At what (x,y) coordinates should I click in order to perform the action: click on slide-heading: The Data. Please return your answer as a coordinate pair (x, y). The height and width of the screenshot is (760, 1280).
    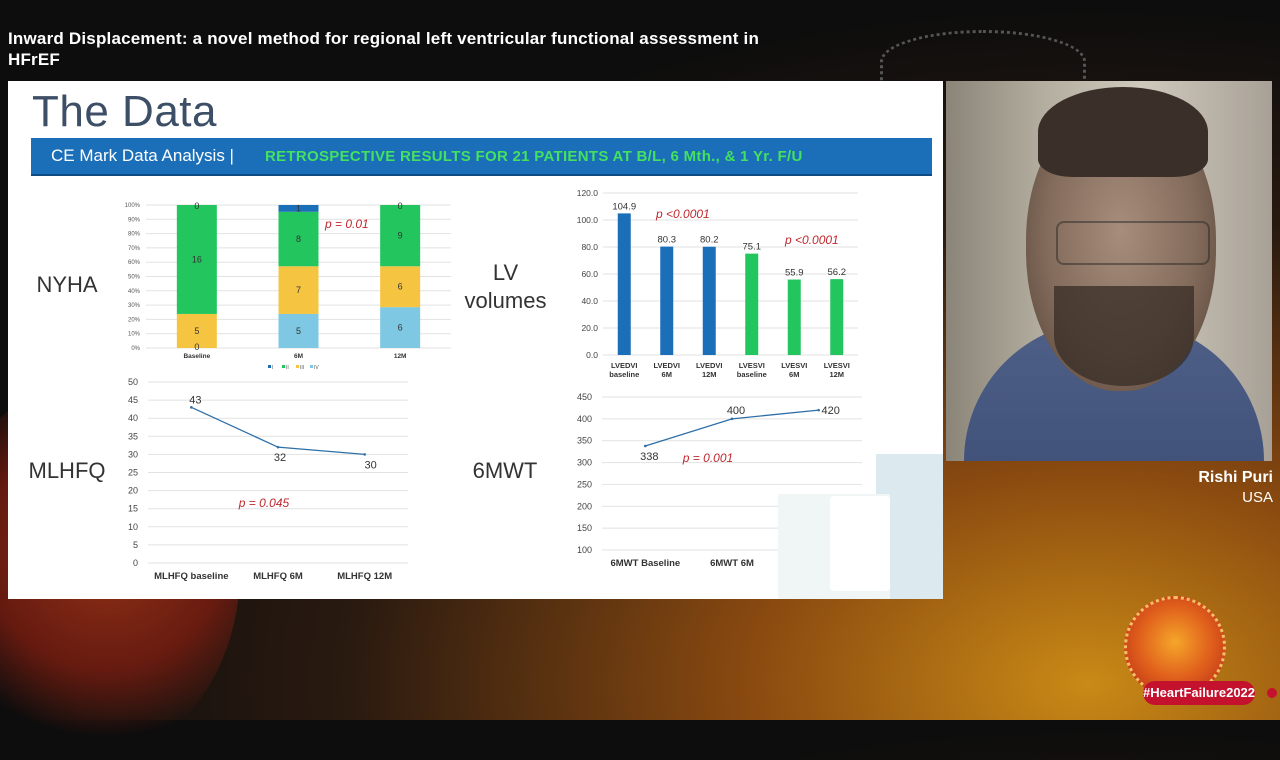
    Looking at the image, I should click on (124, 111).